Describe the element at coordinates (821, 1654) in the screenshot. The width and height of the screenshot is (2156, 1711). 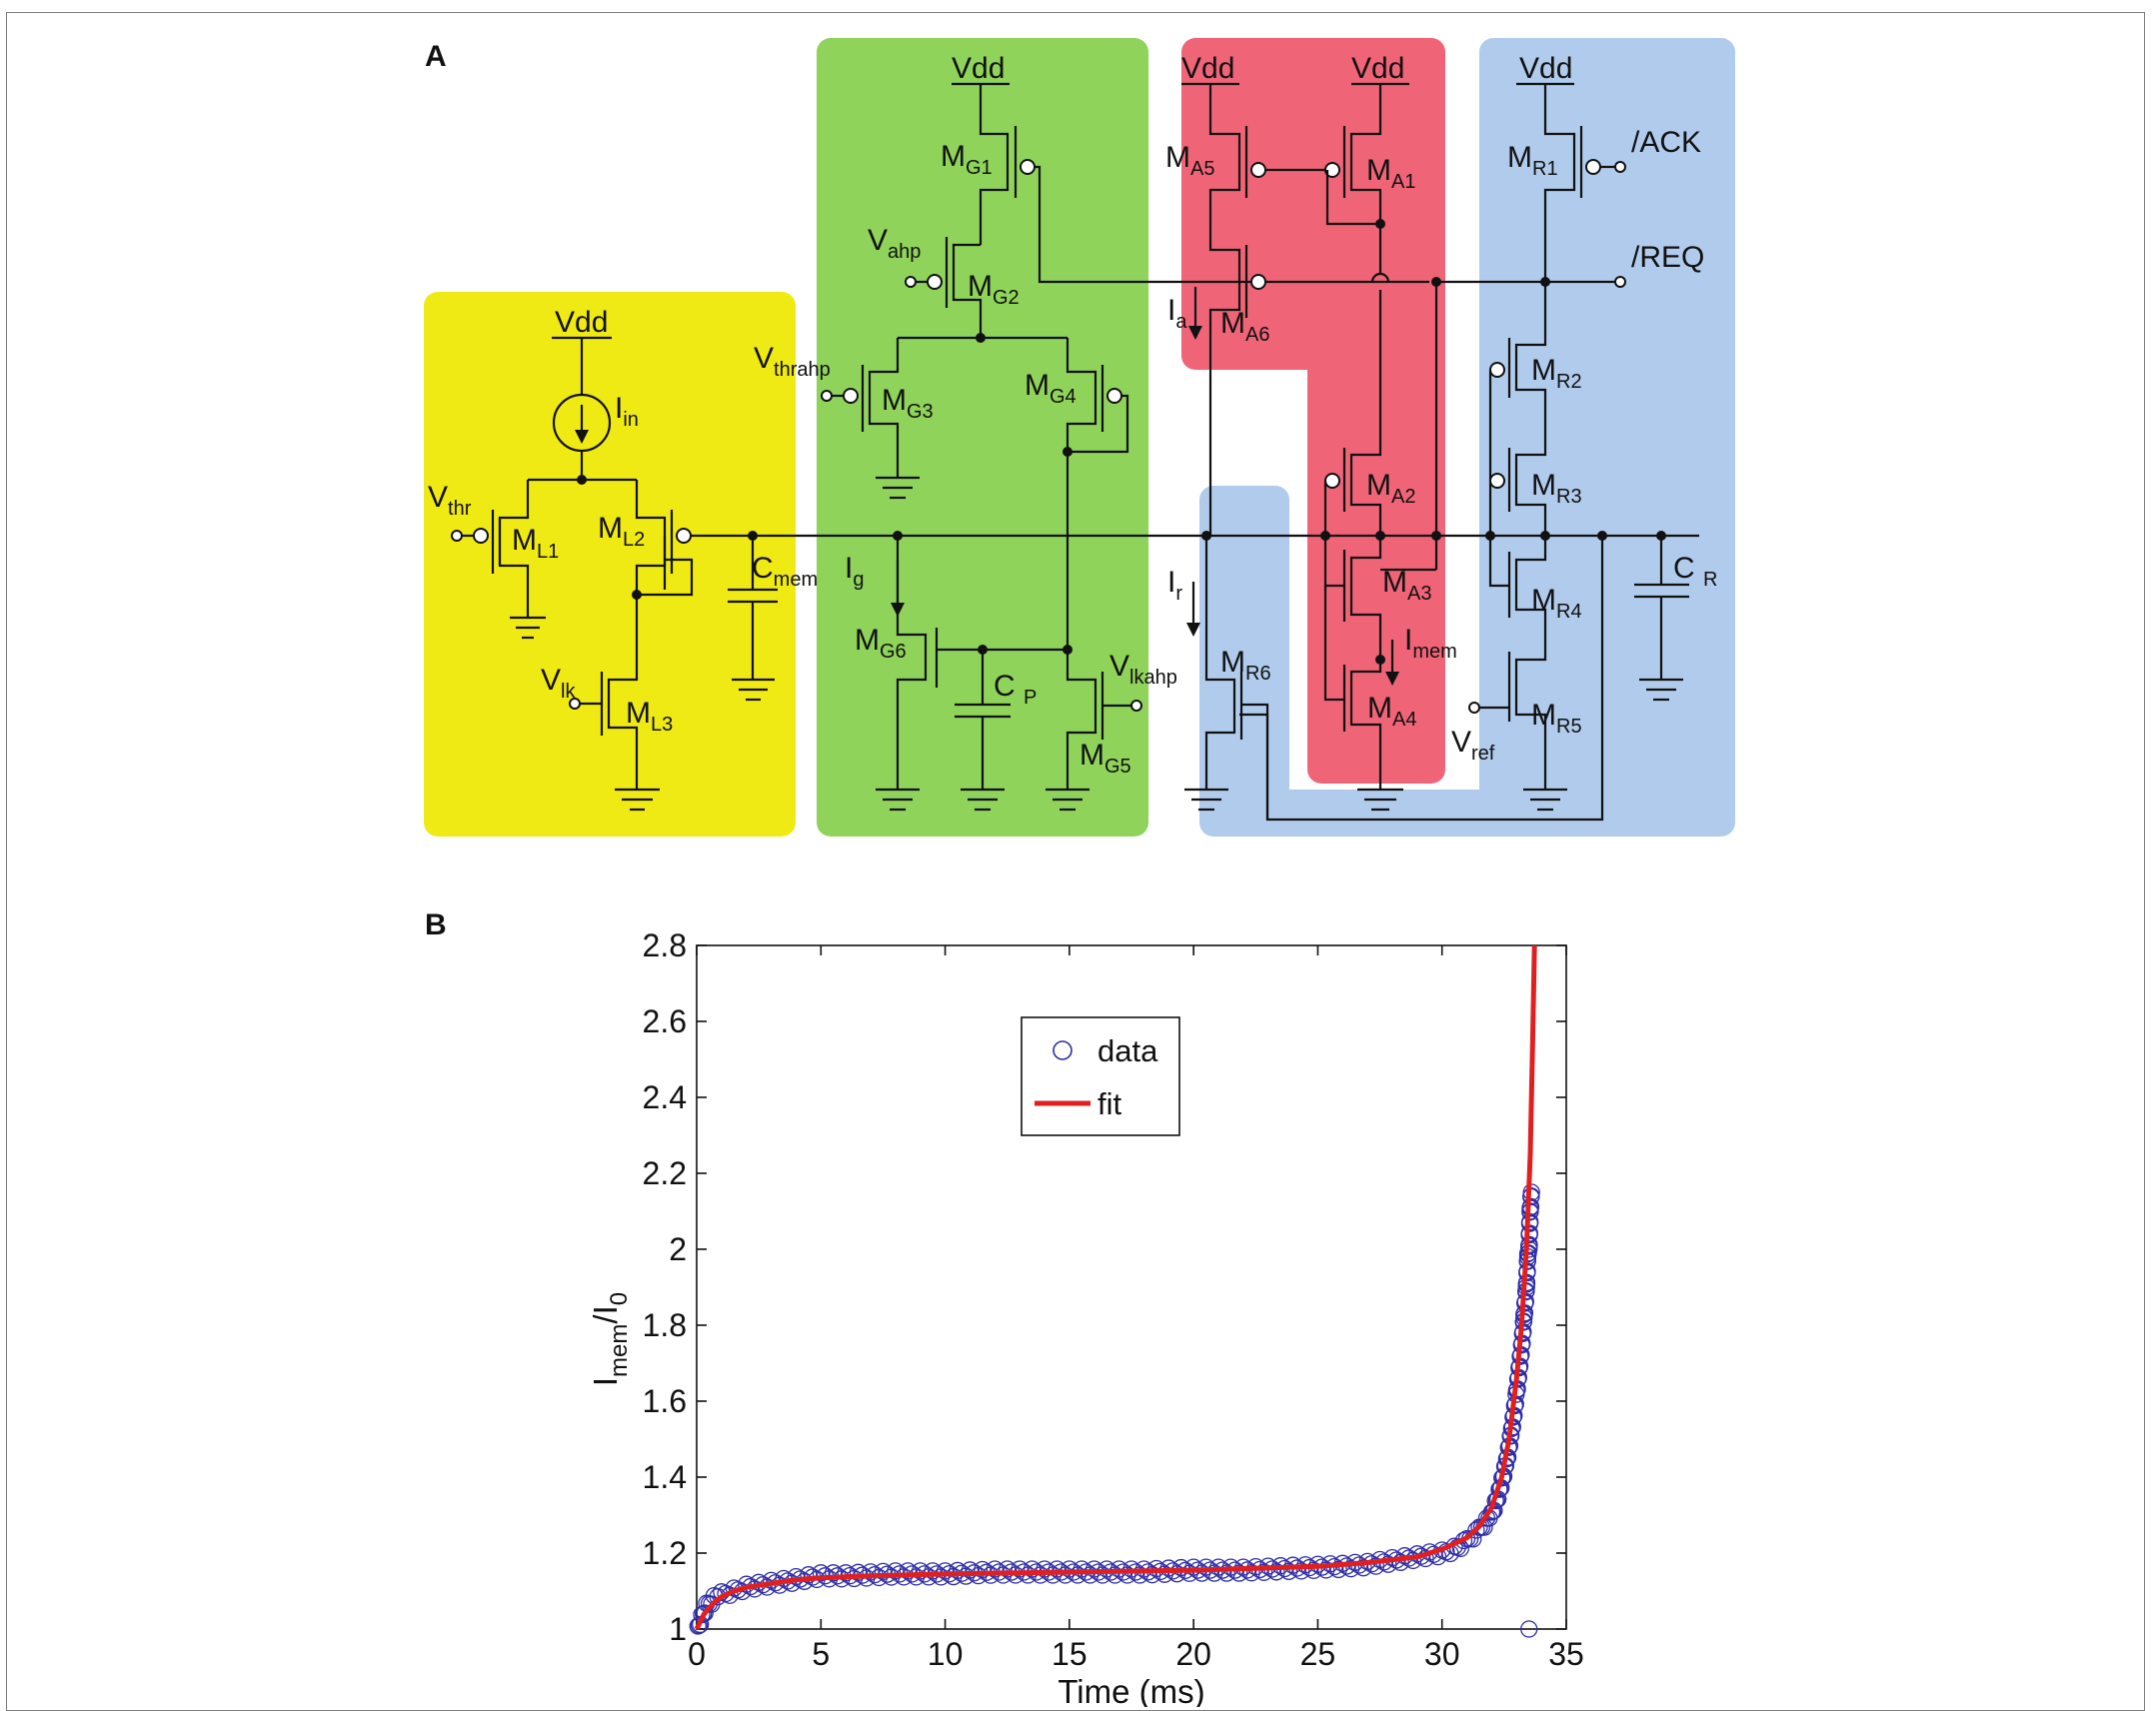
I see `x-tick-label: 5` at that location.